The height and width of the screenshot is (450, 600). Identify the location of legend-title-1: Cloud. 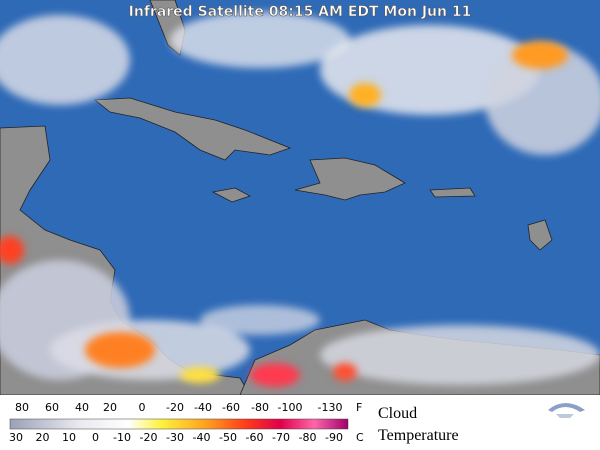
(397, 413).